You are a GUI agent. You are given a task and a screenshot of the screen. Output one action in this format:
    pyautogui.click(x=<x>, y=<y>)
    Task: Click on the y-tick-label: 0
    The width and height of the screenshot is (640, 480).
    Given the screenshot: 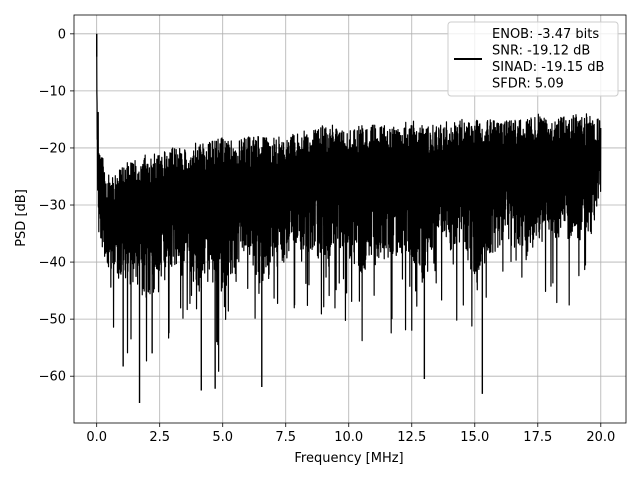 What is the action you would take?
    pyautogui.click(x=62, y=34)
    